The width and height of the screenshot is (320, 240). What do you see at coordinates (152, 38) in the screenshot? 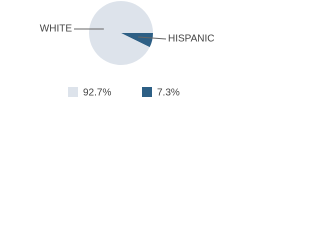
I see `leader-line` at bounding box center [152, 38].